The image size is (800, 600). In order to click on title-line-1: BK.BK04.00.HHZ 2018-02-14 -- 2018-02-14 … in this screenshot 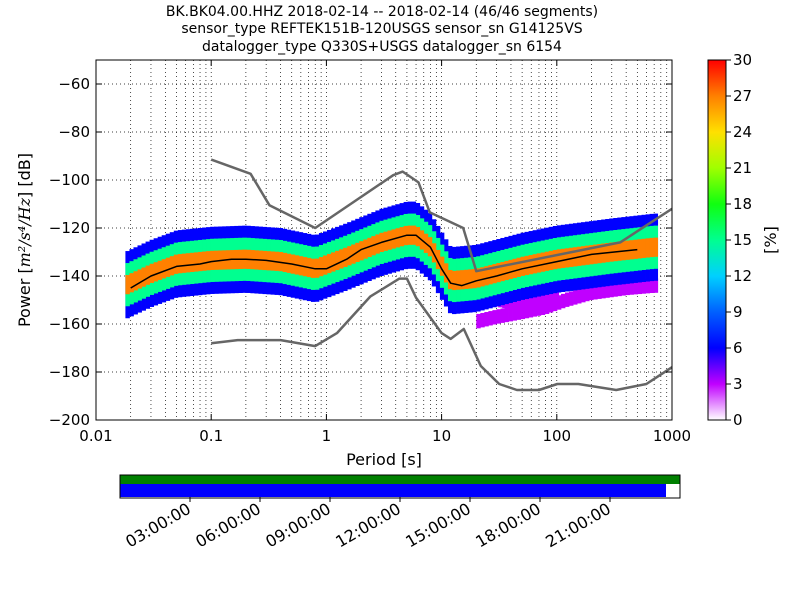, I will do `click(382, 12)`.